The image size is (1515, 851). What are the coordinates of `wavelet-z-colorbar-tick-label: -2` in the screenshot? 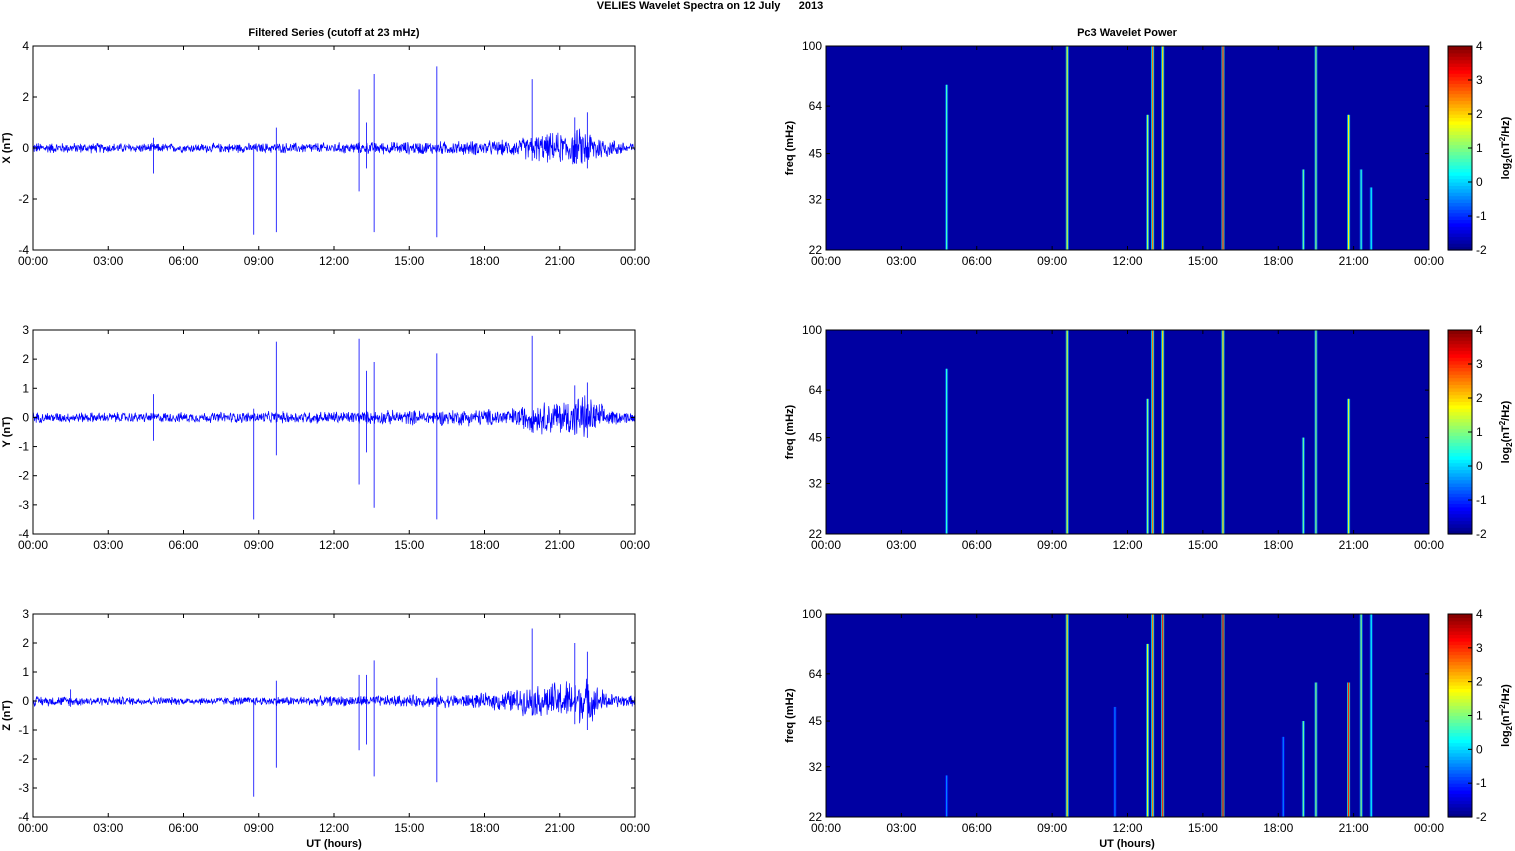 It's located at (1481, 817).